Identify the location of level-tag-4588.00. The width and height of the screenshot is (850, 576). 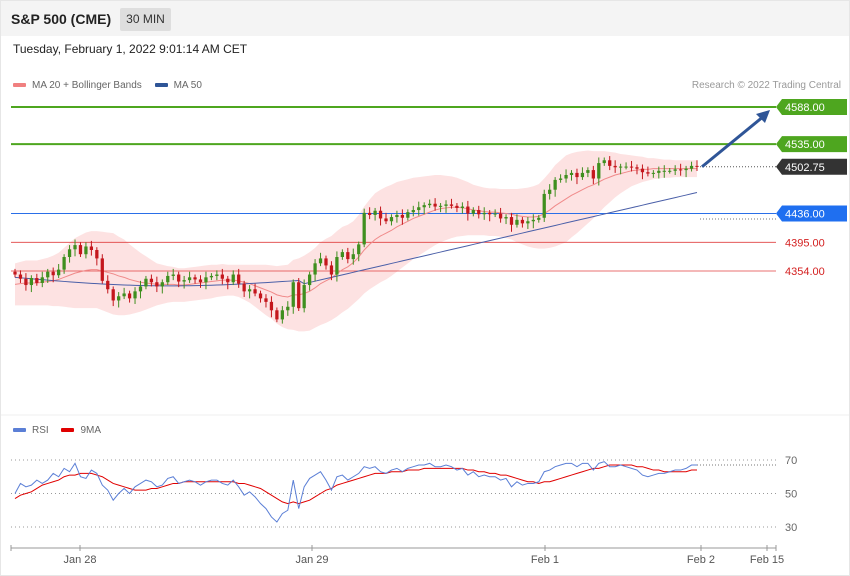
(811, 107).